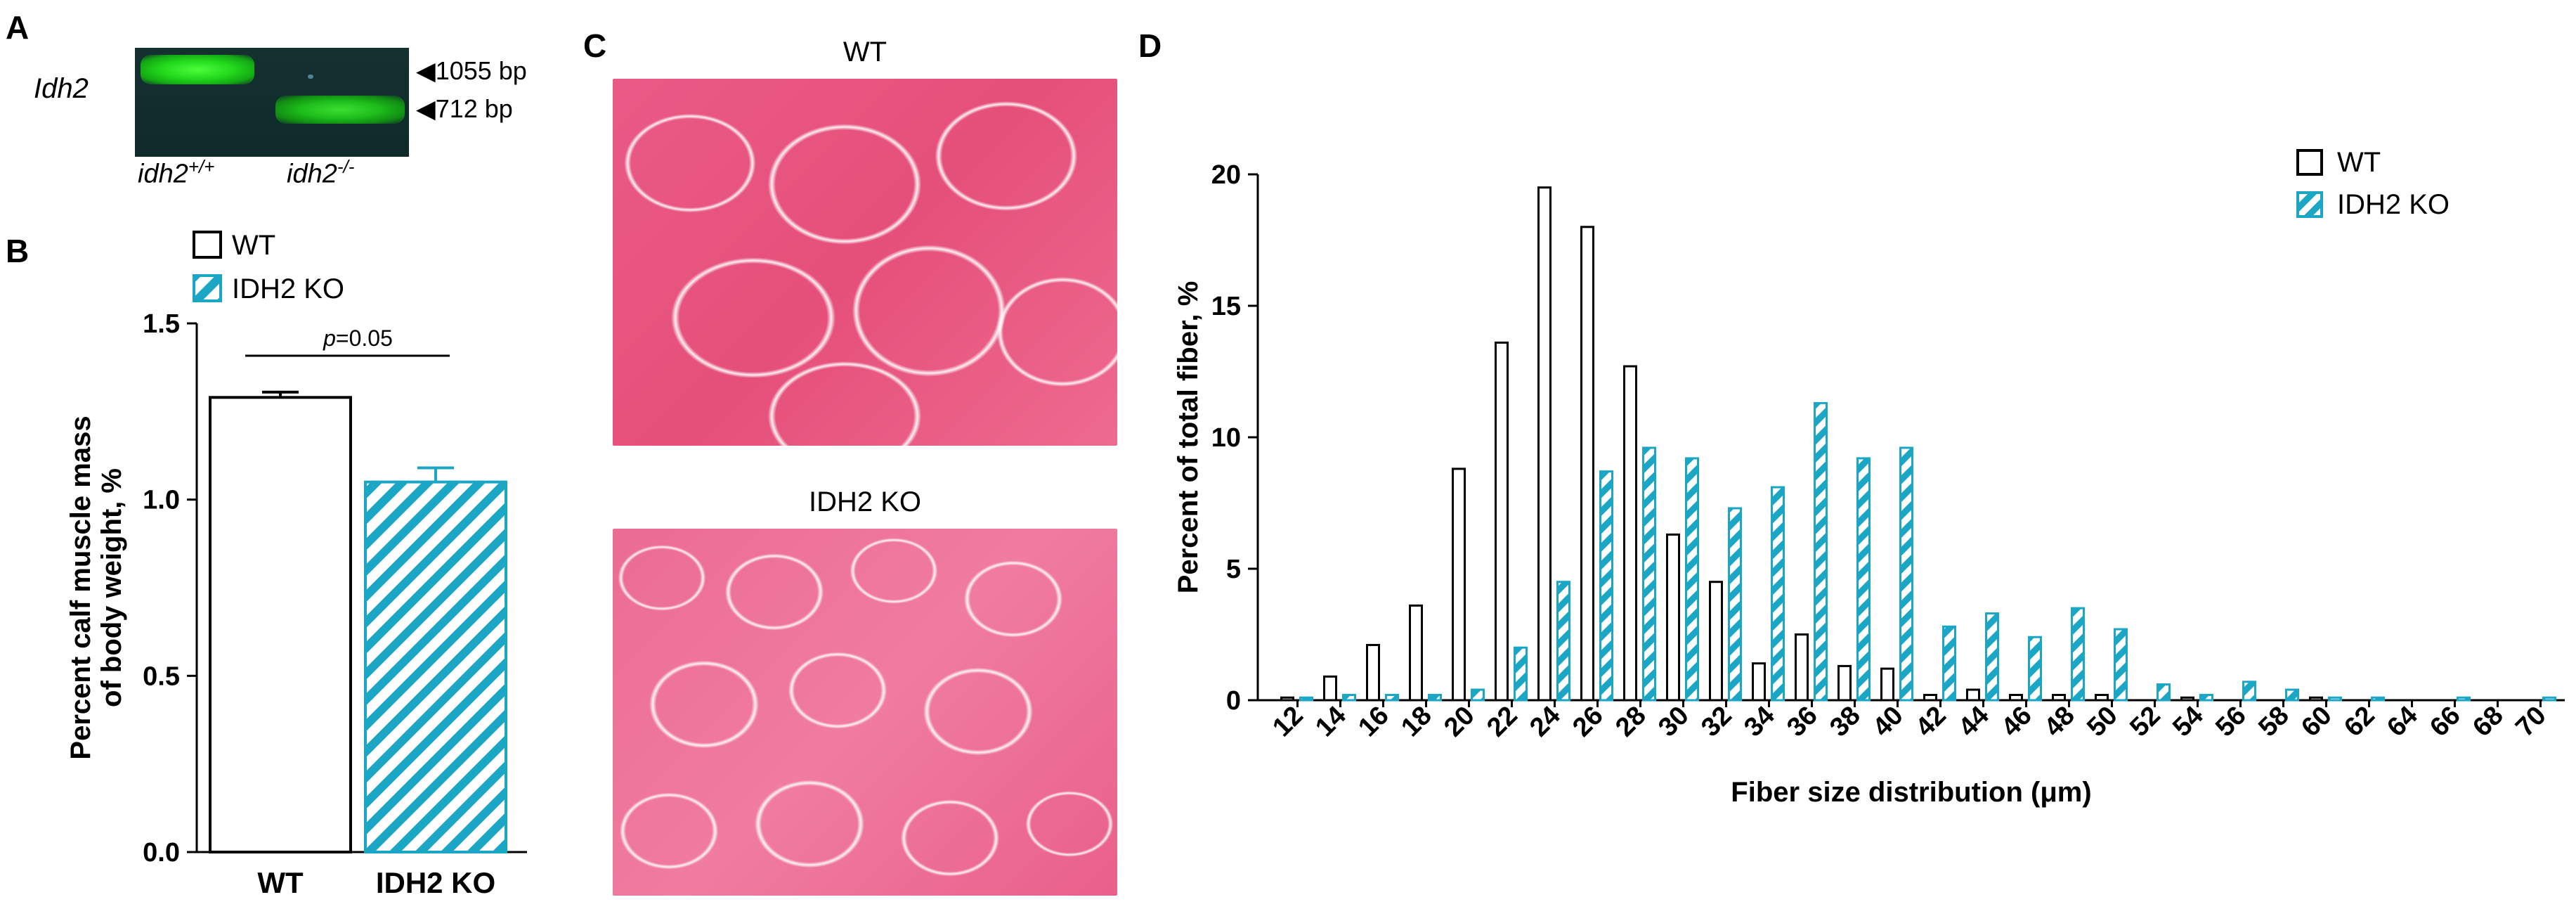 The width and height of the screenshot is (2576, 909). I want to click on x-tick-label: 20, so click(1459, 722).